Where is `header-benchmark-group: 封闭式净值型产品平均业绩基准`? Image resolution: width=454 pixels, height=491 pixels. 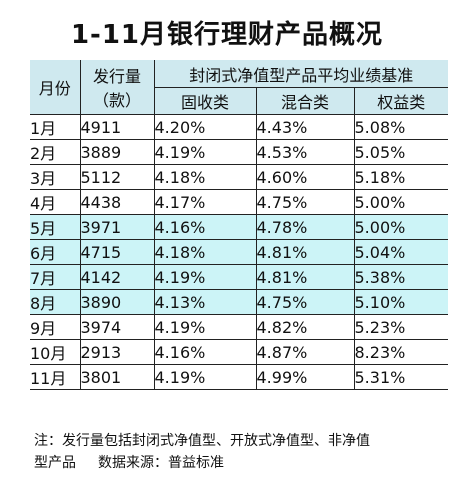 header-benchmark-group: 封闭式净值型产品平均业绩基准 is located at coordinates (301, 74).